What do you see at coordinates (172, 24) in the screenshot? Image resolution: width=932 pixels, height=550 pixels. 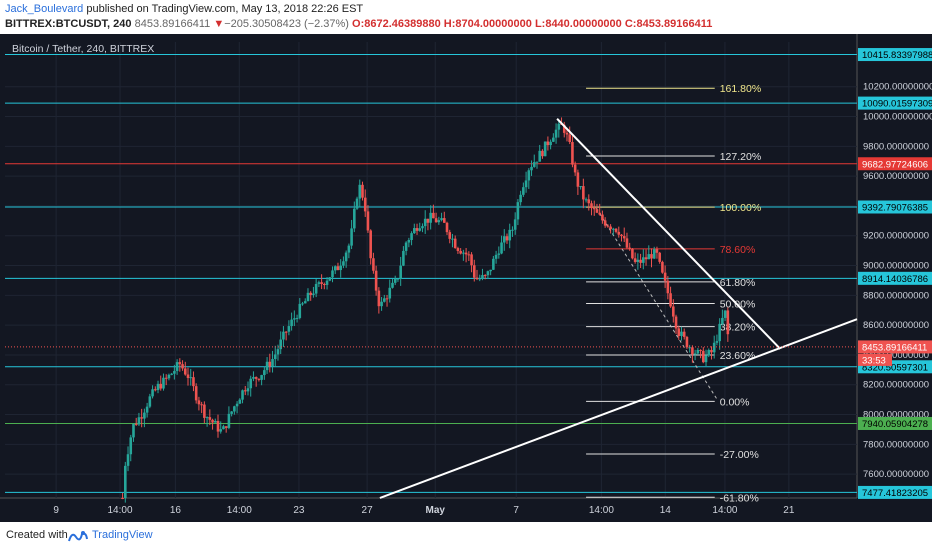 I see `last-price: 8453.89166411` at bounding box center [172, 24].